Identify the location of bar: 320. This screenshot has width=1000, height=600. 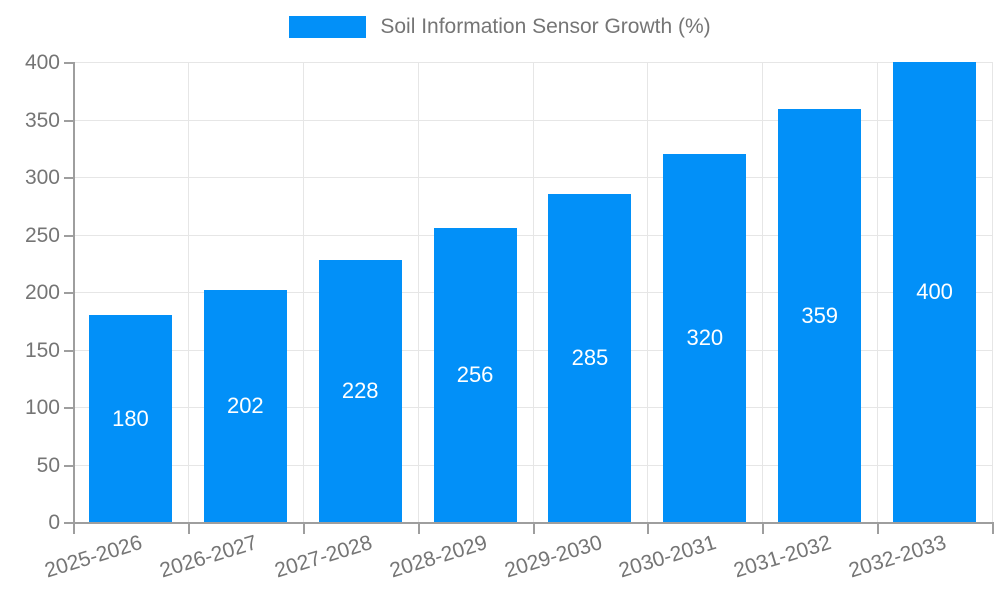
(705, 338).